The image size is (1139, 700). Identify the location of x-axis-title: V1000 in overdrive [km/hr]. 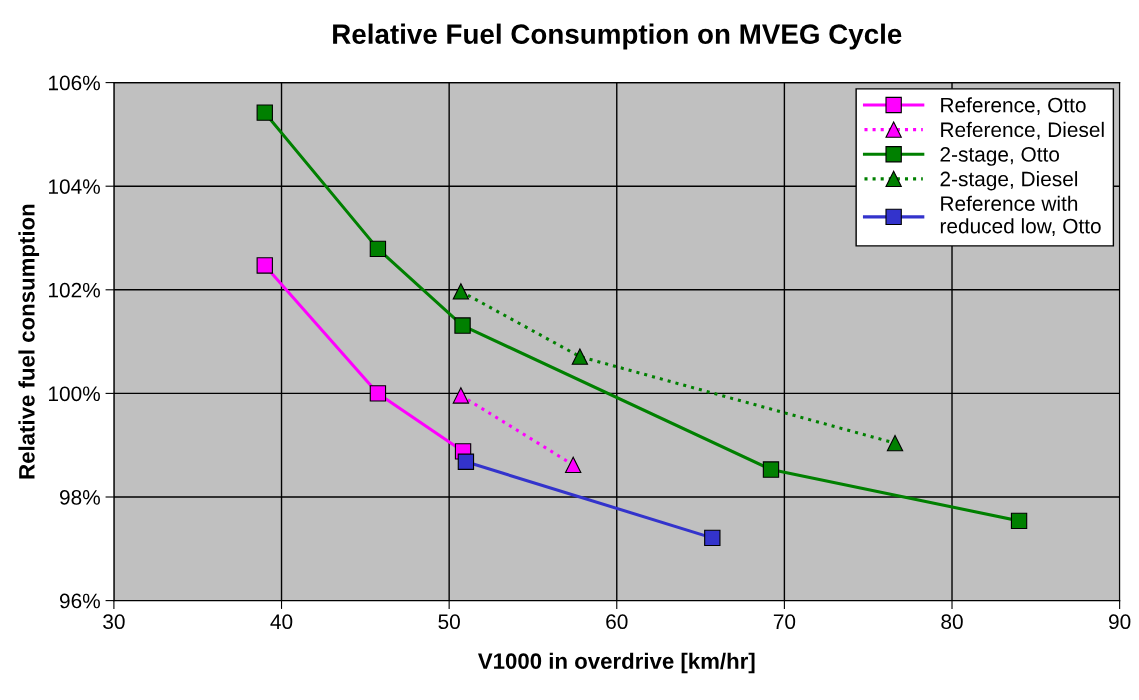
(616, 663).